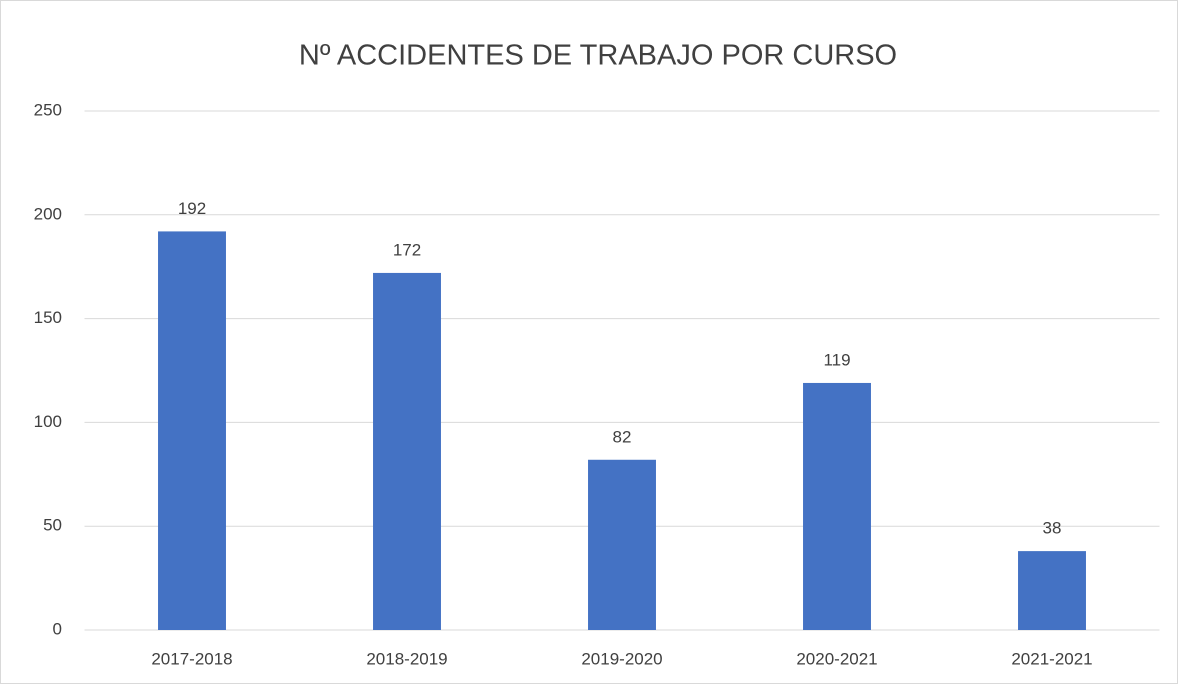  Describe the element at coordinates (57, 628) in the screenshot. I see `y-tick-label: 0` at that location.